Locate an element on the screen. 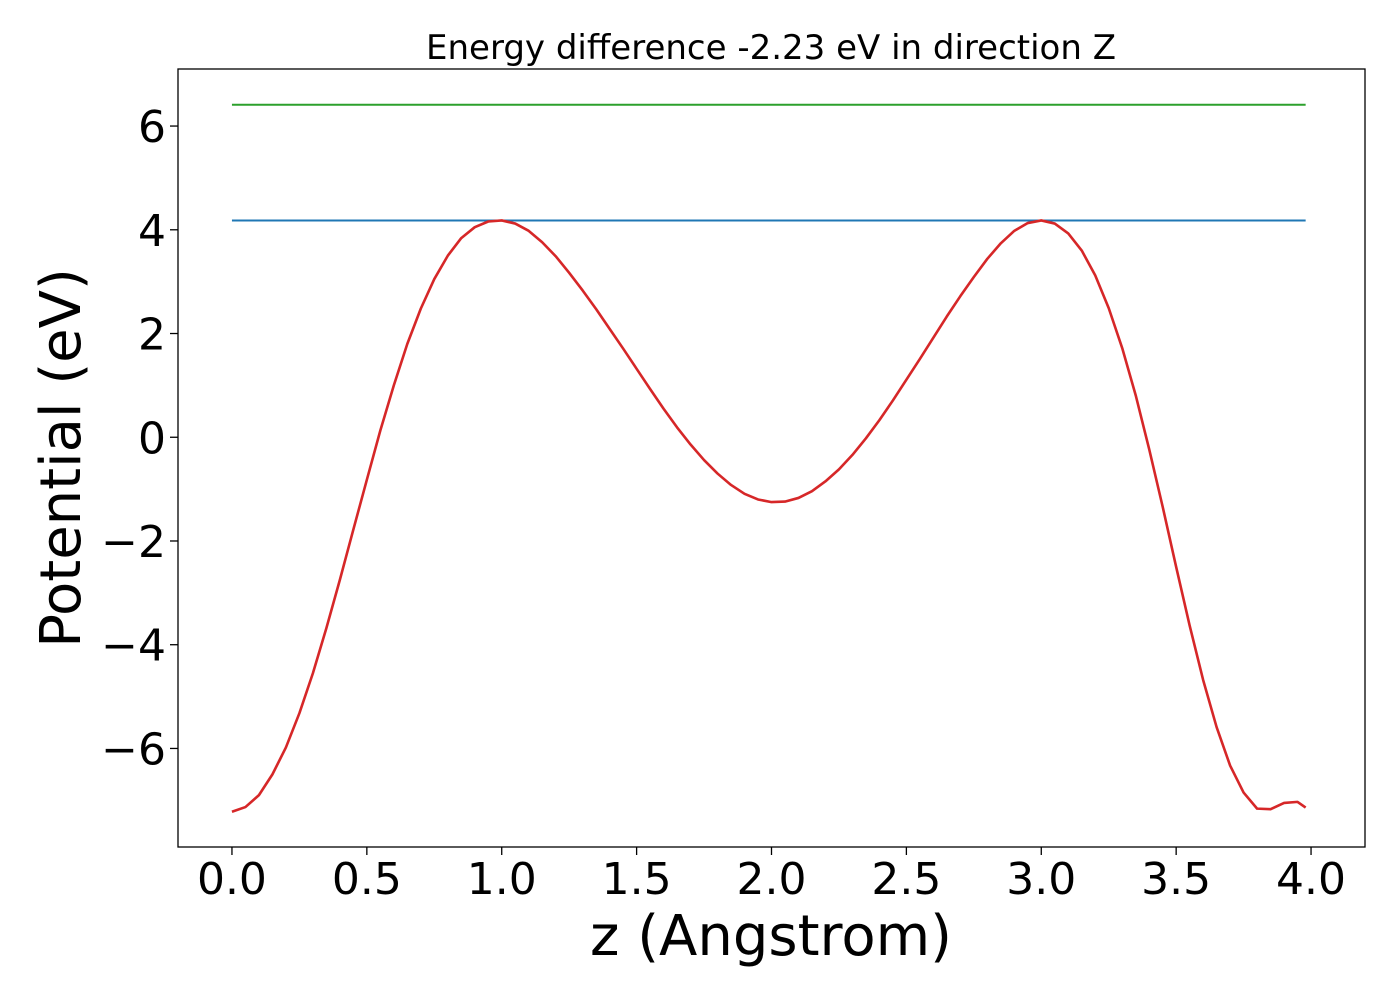 The image size is (1400, 1000). x-tick-label: 1.0 is located at coordinates (502, 879).